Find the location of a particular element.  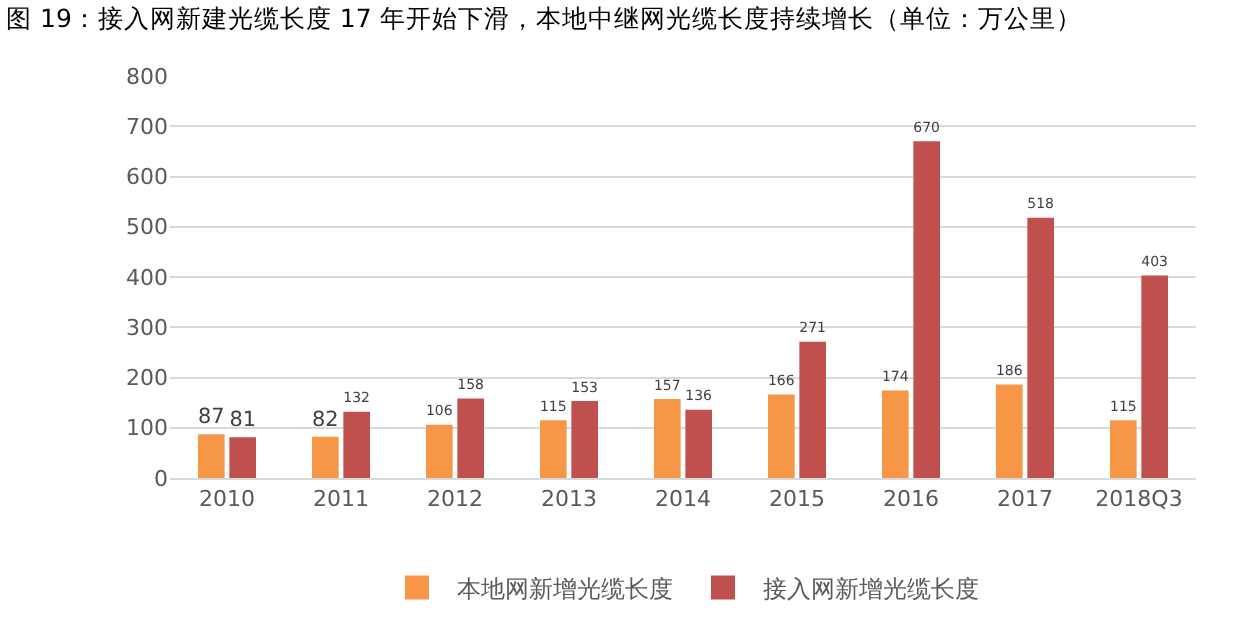

legend-label: 接入网新增光缆长度 is located at coordinates (871, 588).